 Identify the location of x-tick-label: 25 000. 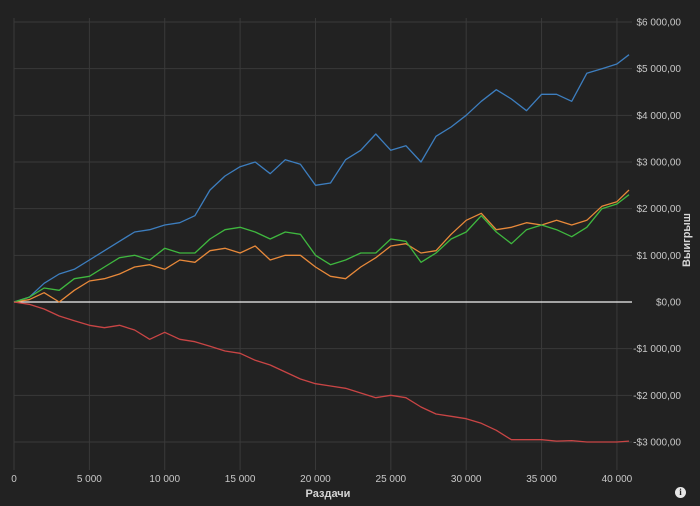
(391, 479).